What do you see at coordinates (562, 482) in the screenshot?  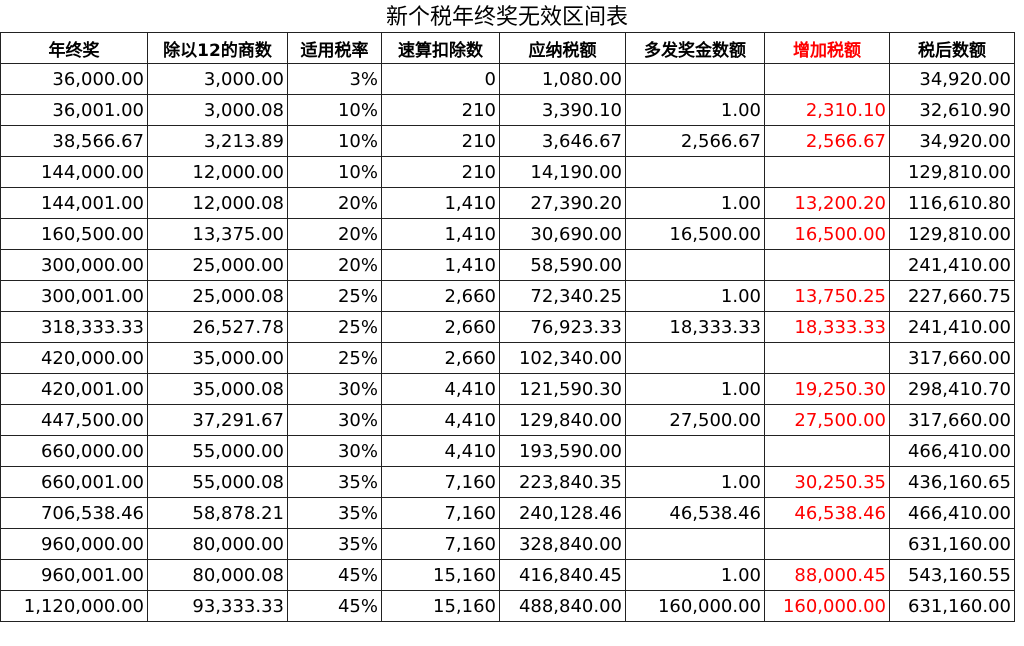 I see `table-cell: 223,840.35` at bounding box center [562, 482].